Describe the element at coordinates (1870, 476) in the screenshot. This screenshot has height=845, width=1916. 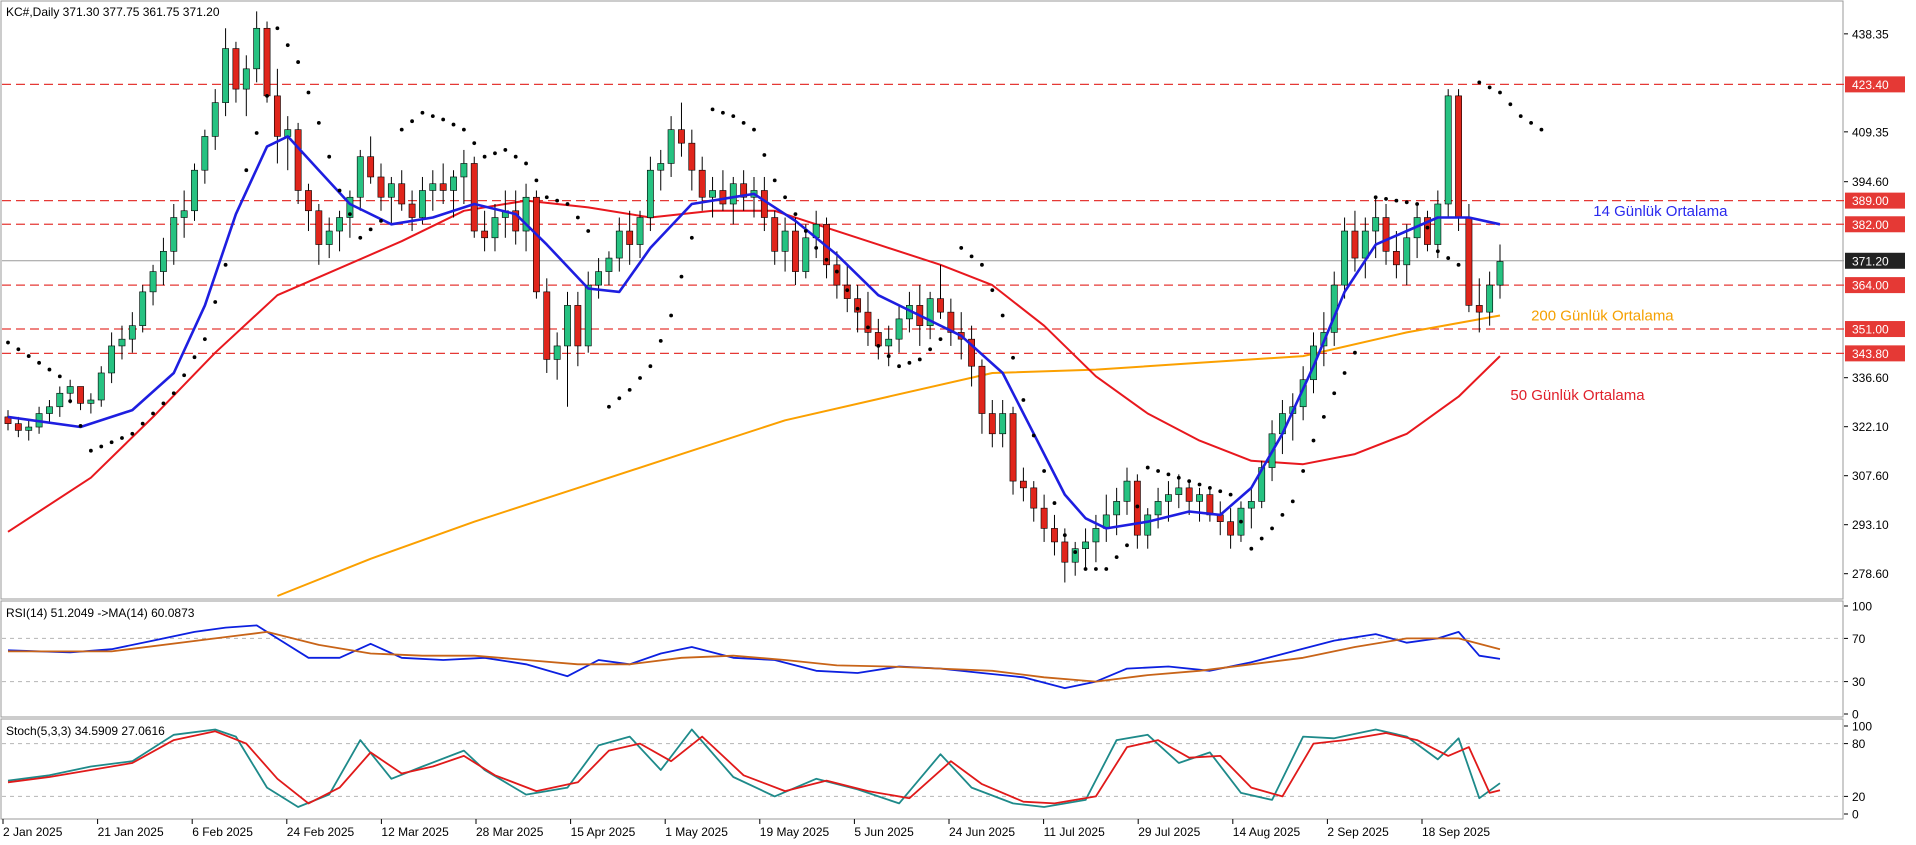
I see `price-tick-label: 307.60` at that location.